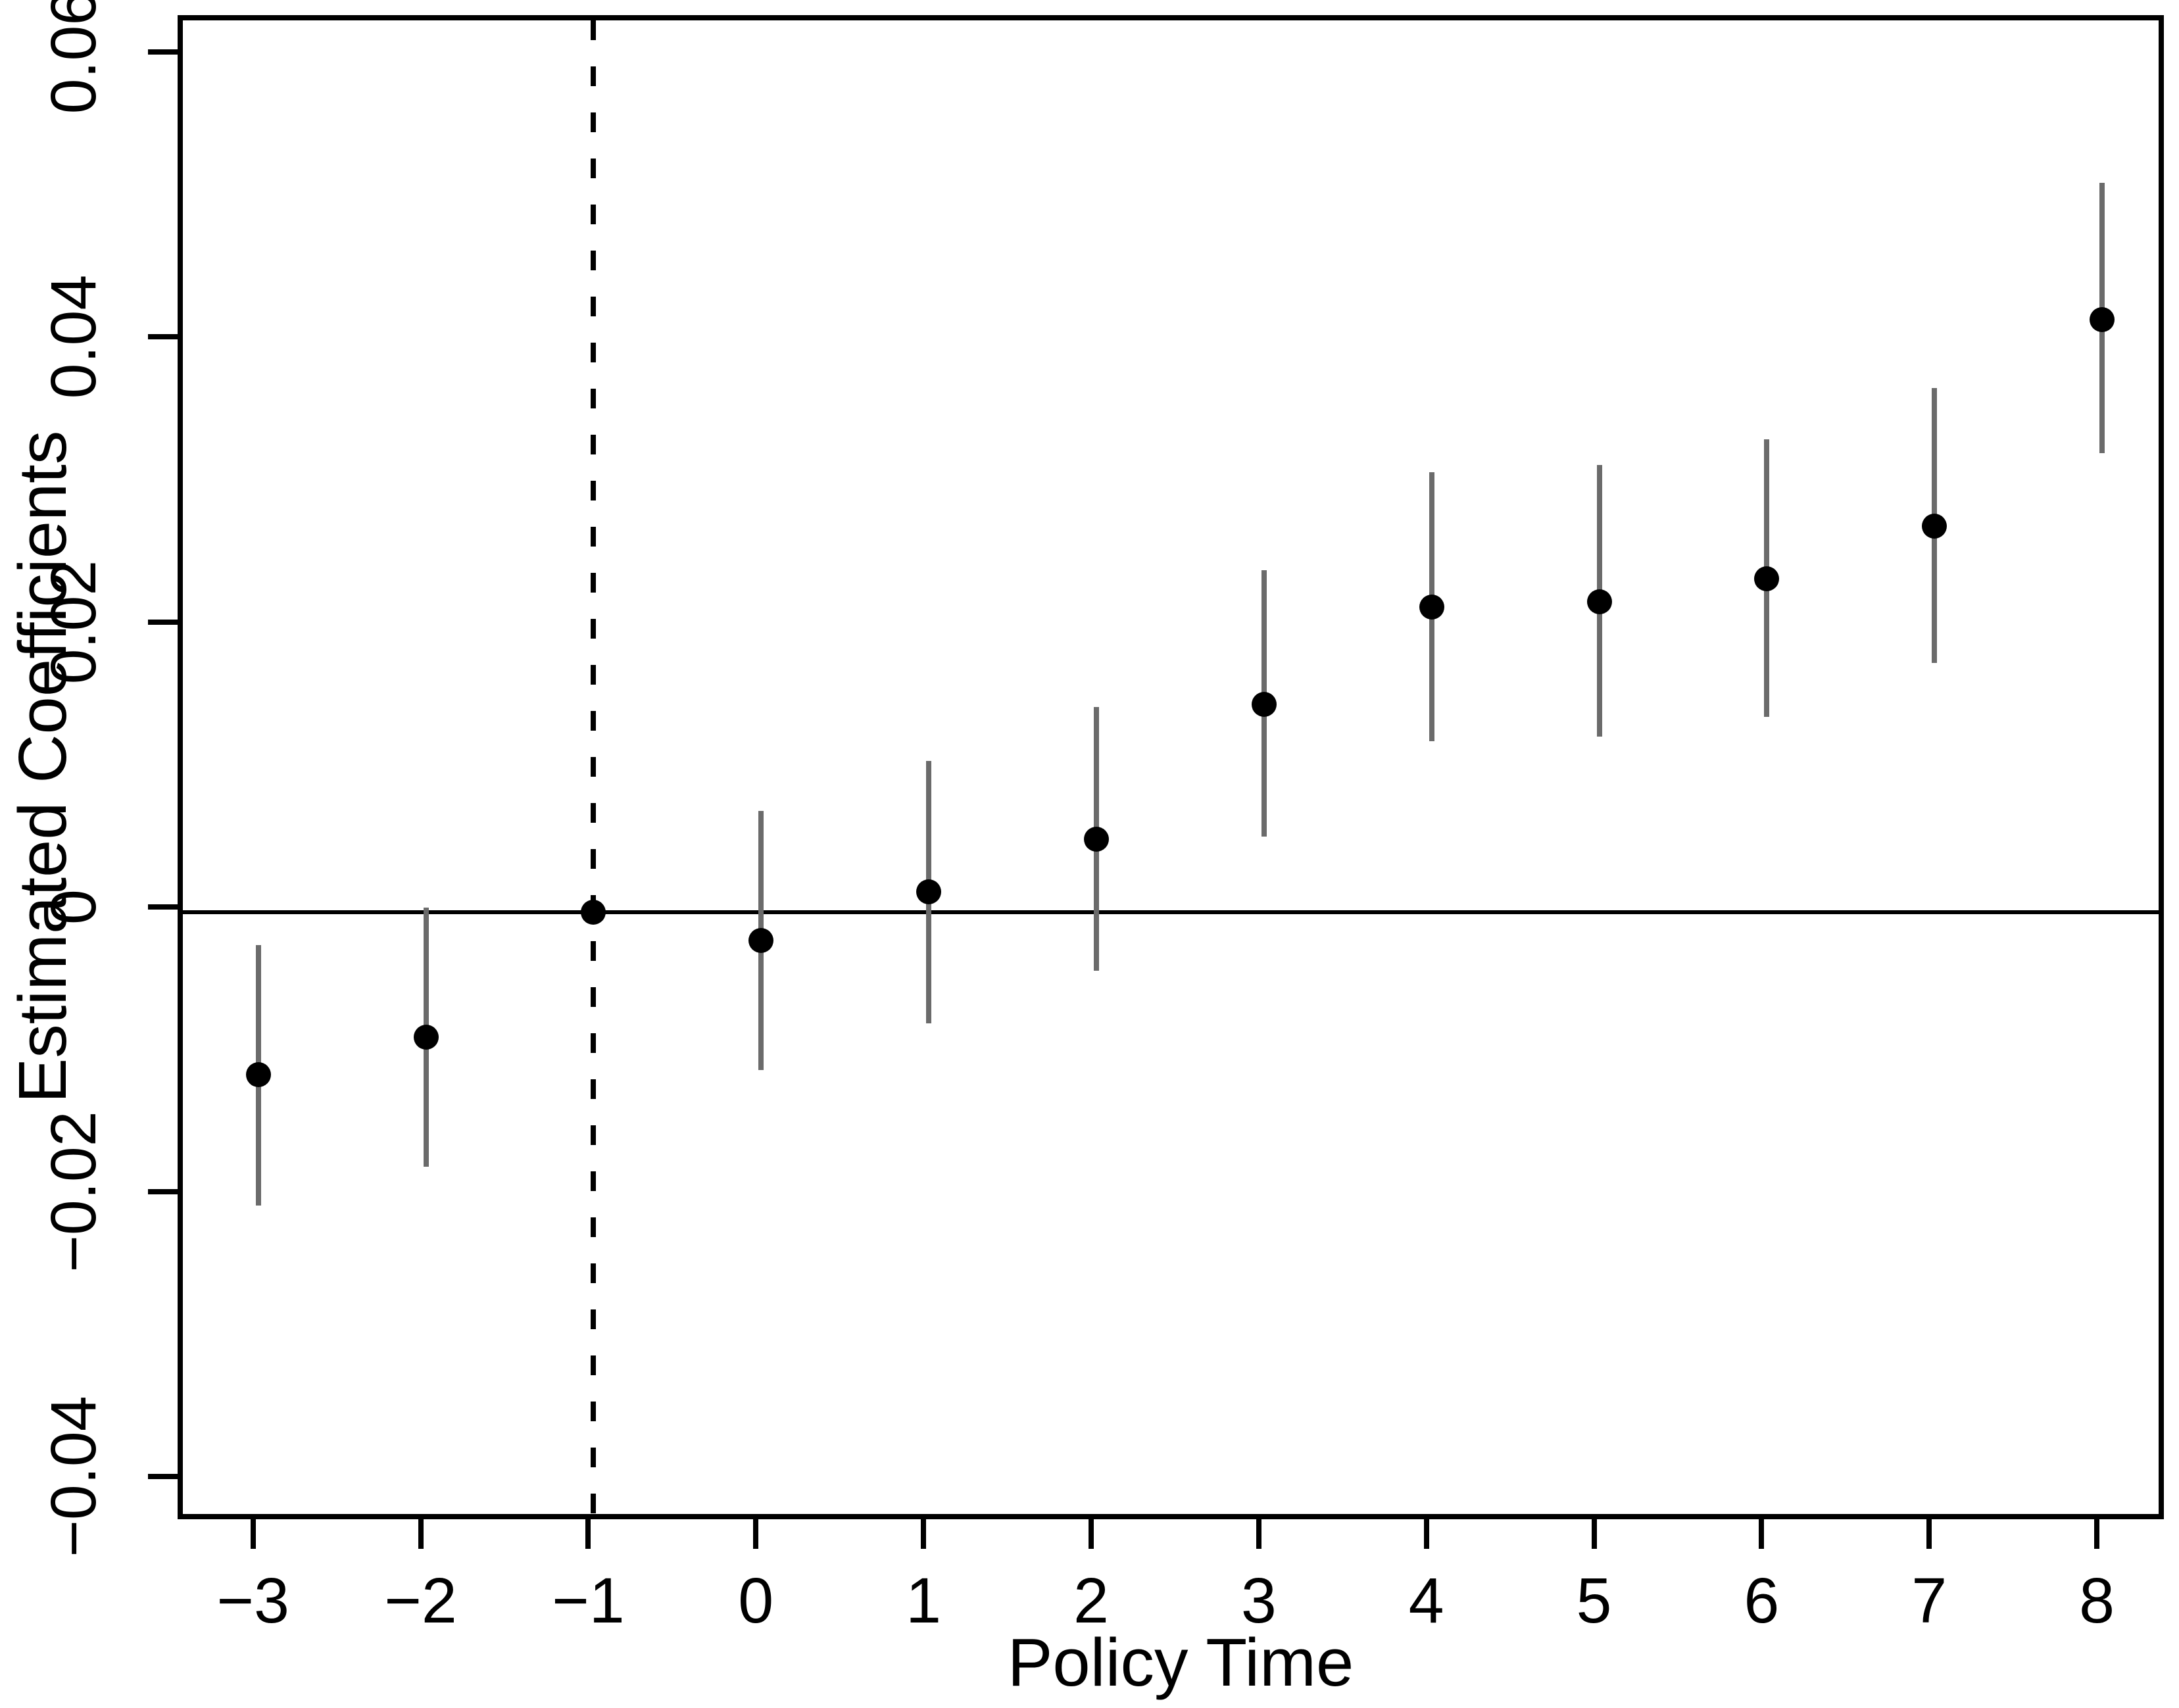  I want to click on y-tick-label: 0.02, so click(73, 622).